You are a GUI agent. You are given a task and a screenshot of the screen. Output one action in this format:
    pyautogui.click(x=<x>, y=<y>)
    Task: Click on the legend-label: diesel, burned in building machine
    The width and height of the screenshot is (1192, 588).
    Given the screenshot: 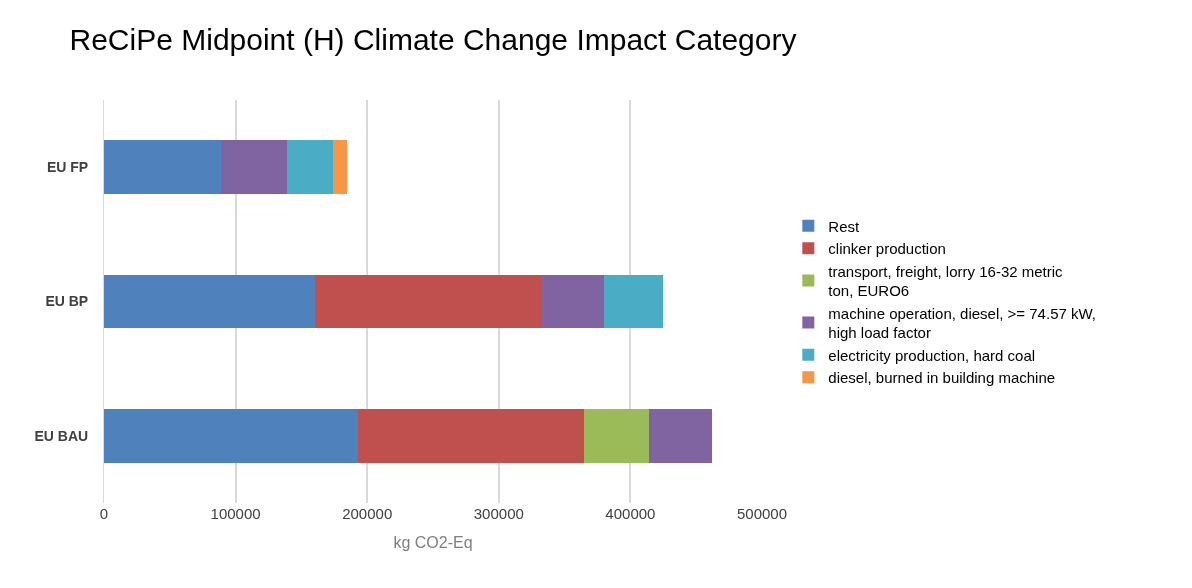 What is the action you would take?
    pyautogui.click(x=942, y=378)
    